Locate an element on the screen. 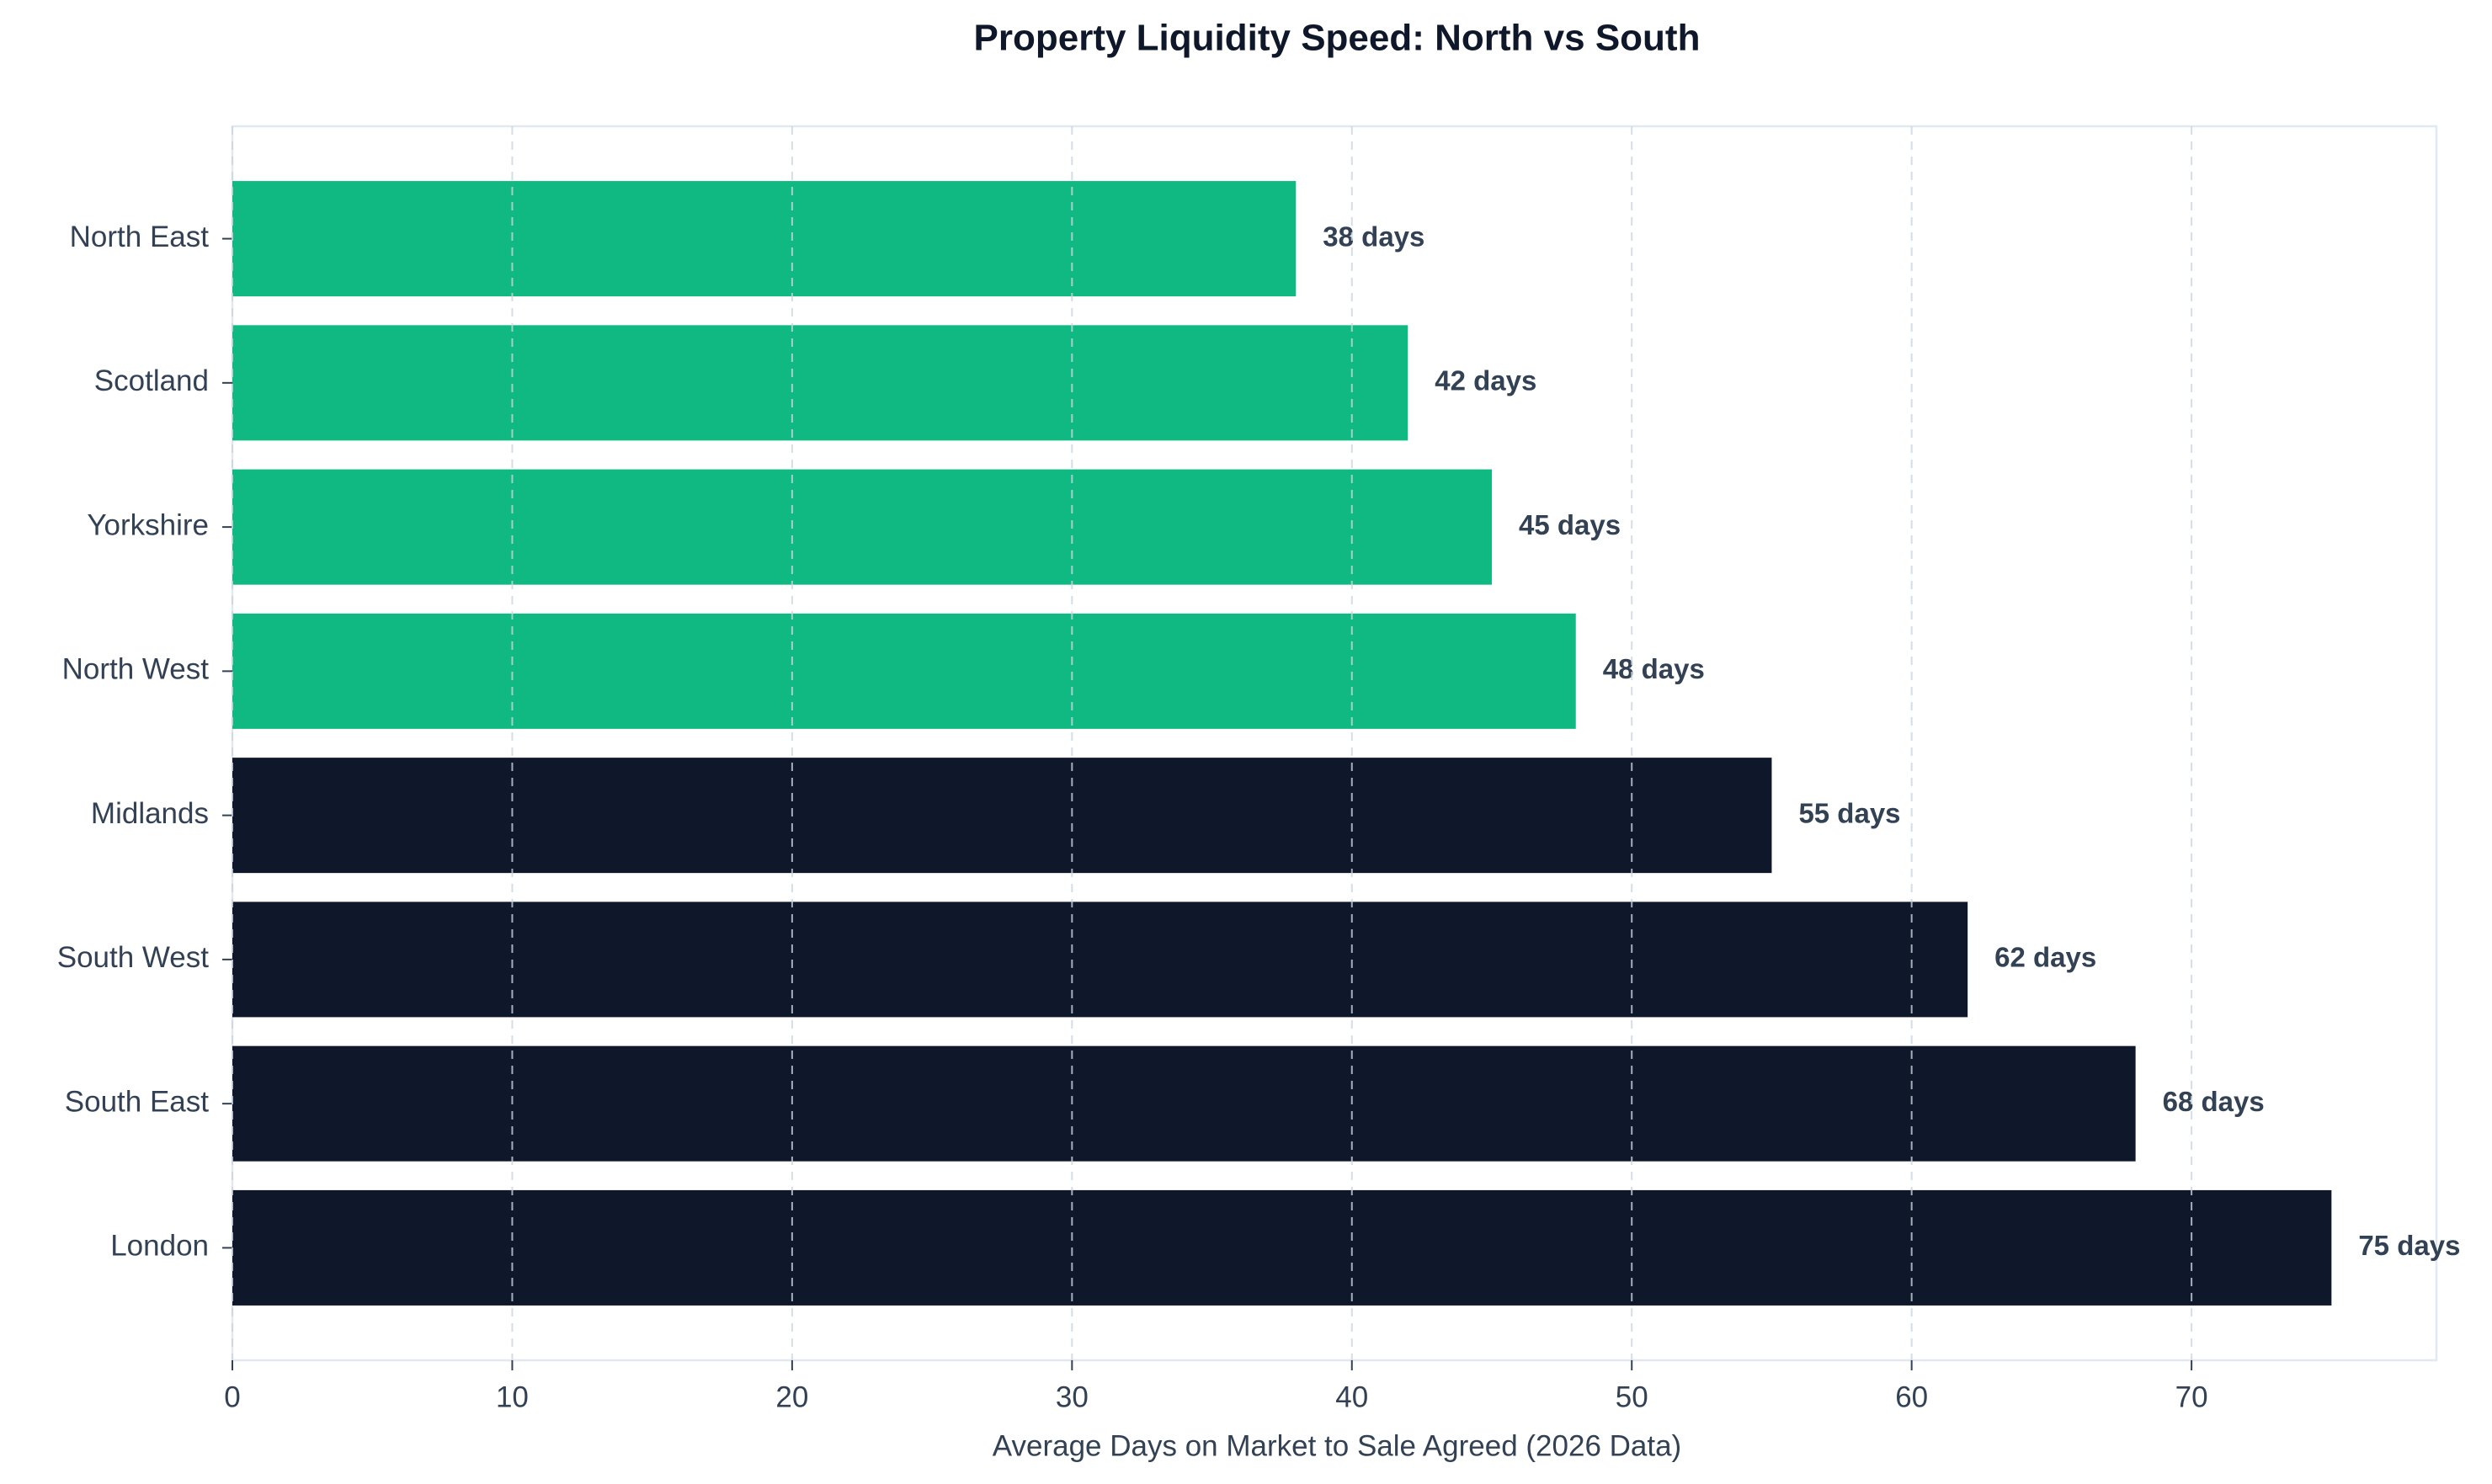  y-tick-label: South West is located at coordinates (133, 957).